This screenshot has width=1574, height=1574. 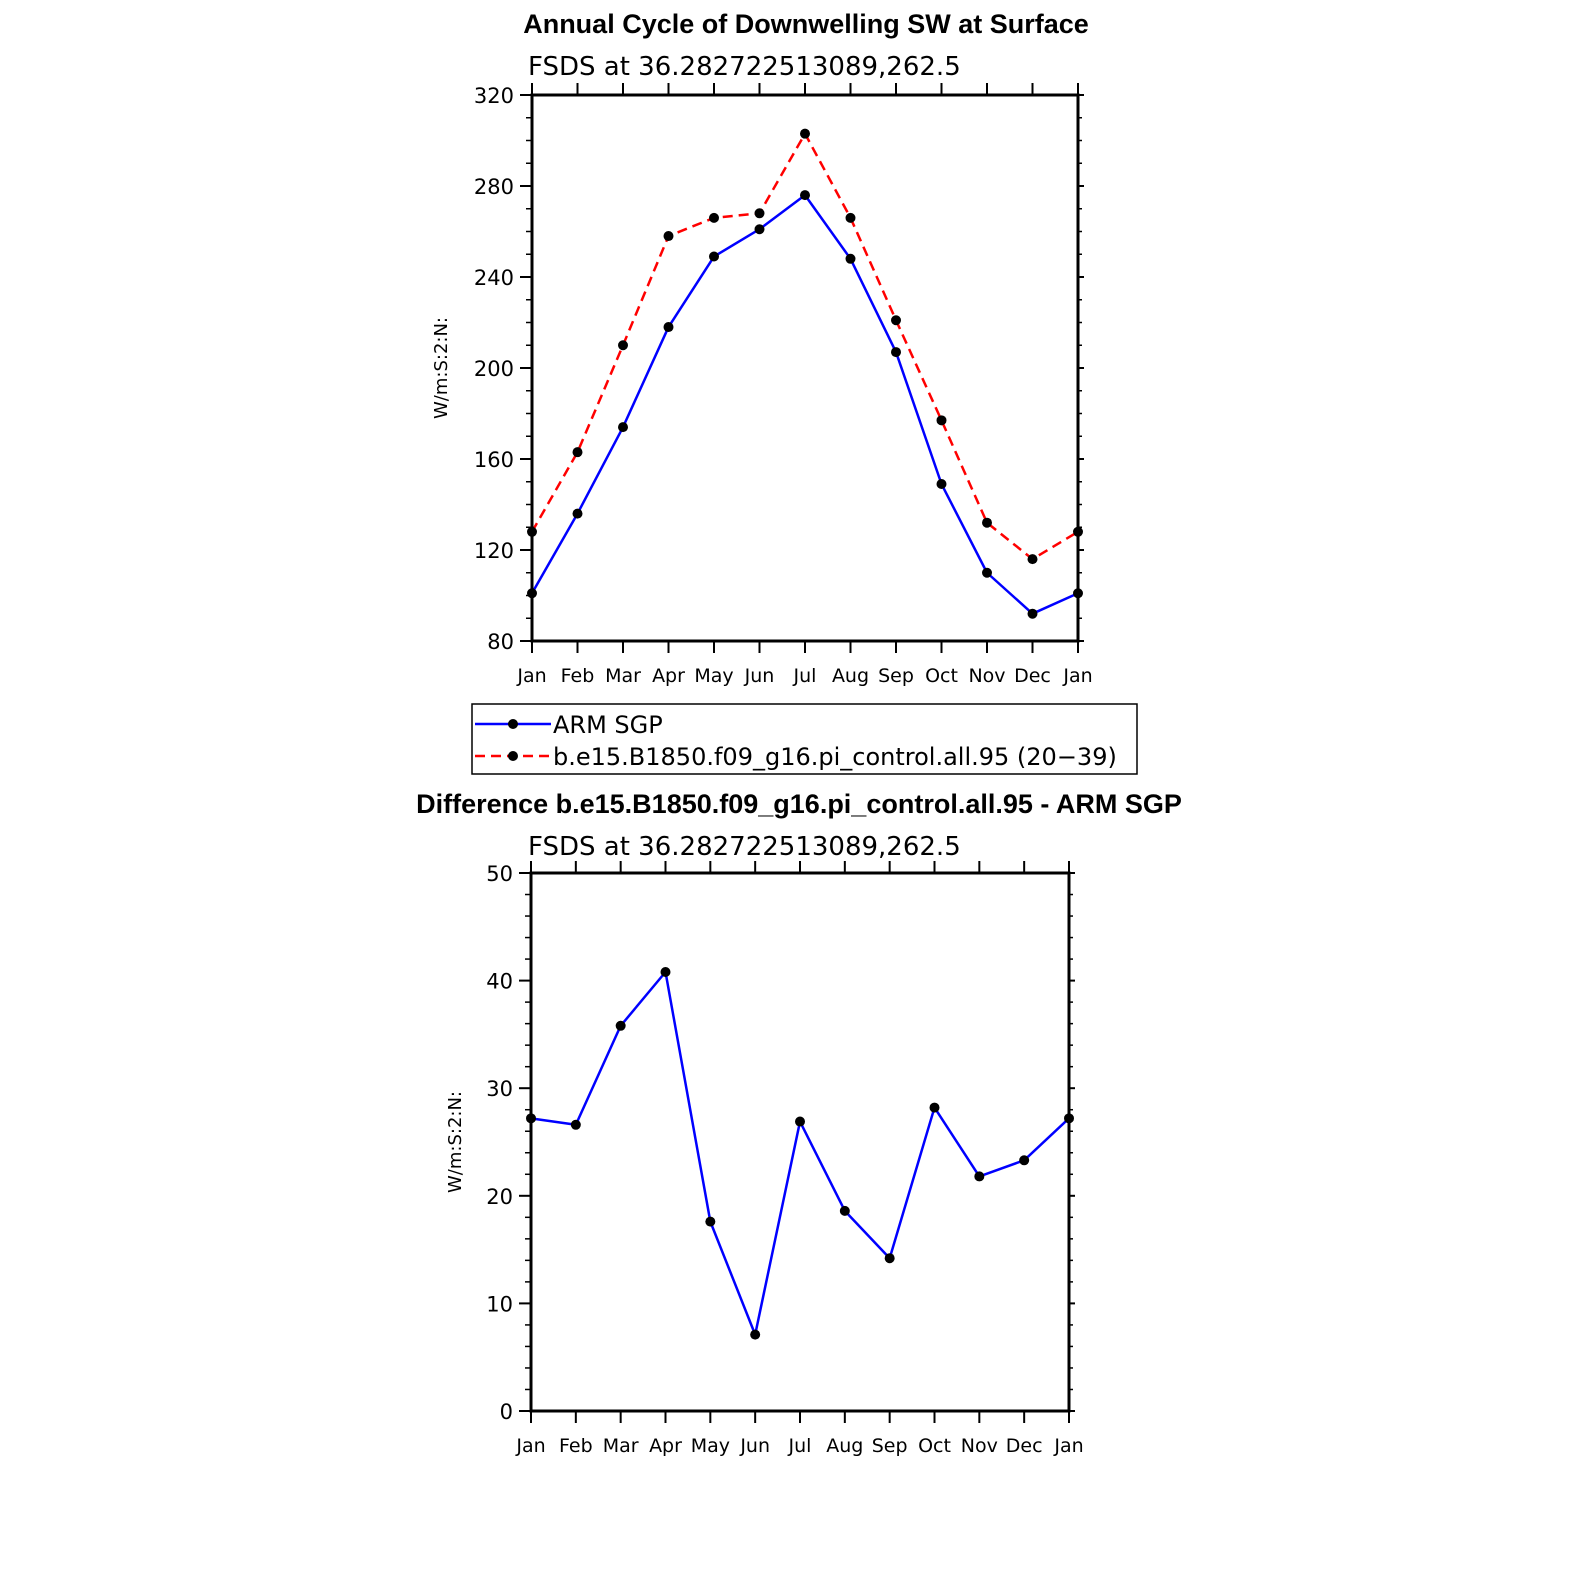 What do you see at coordinates (494, 187) in the screenshot?
I see `y-tick-label: 280` at bounding box center [494, 187].